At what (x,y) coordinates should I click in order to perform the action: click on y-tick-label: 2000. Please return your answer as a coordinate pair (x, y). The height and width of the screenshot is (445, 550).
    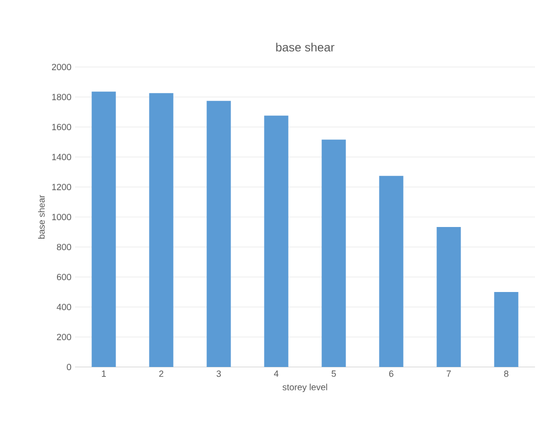
    Looking at the image, I should click on (62, 67).